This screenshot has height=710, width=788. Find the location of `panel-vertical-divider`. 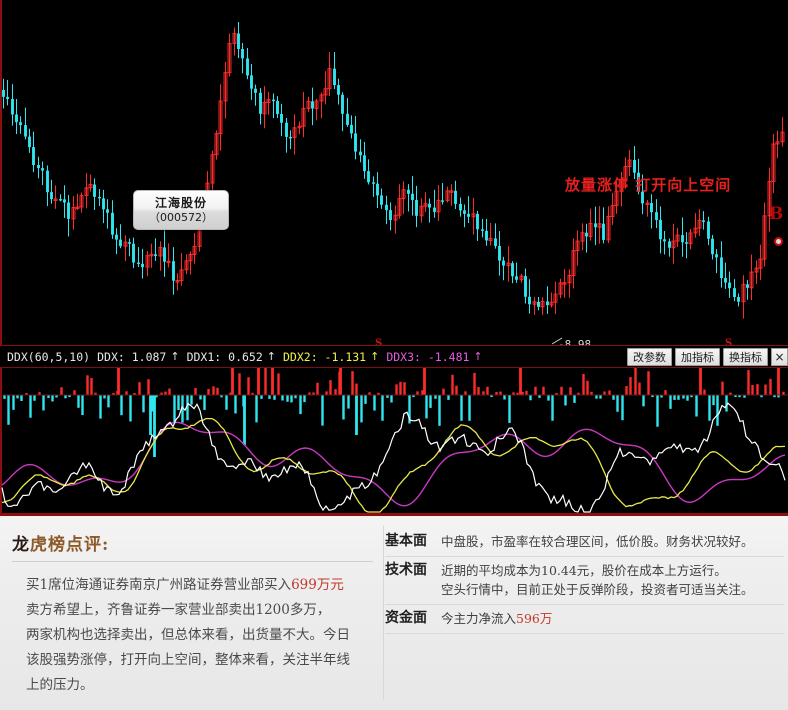

panel-vertical-divider is located at coordinates (383, 613).